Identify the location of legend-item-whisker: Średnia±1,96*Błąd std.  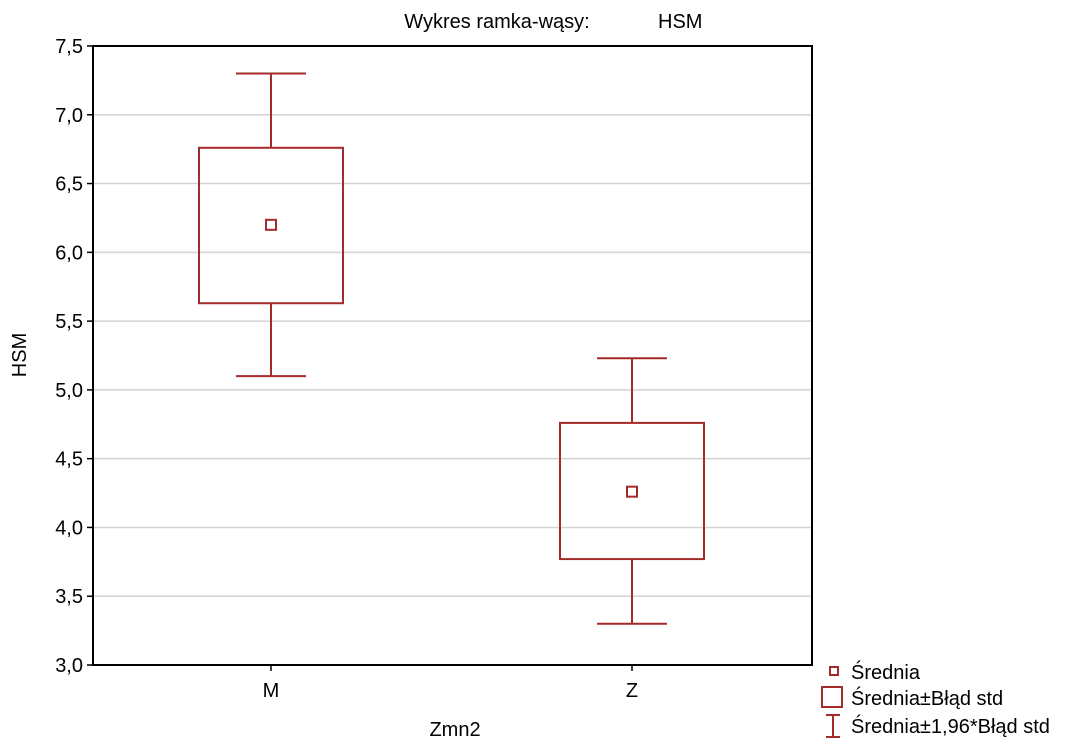
(938, 726).